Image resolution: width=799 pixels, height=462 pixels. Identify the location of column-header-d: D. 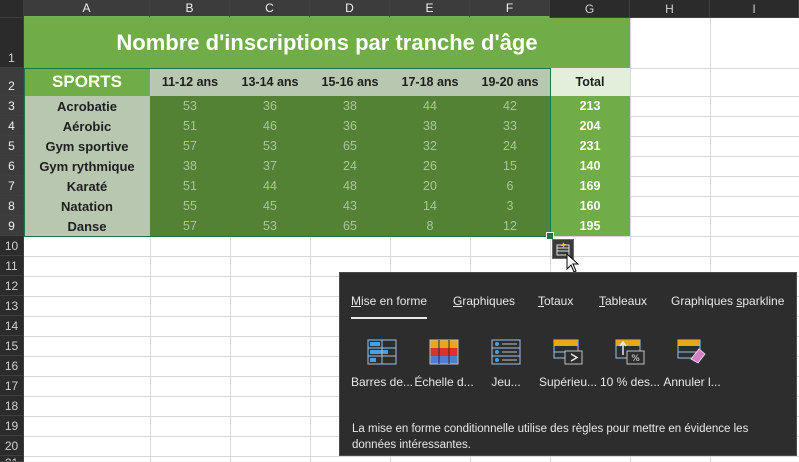
(350, 9).